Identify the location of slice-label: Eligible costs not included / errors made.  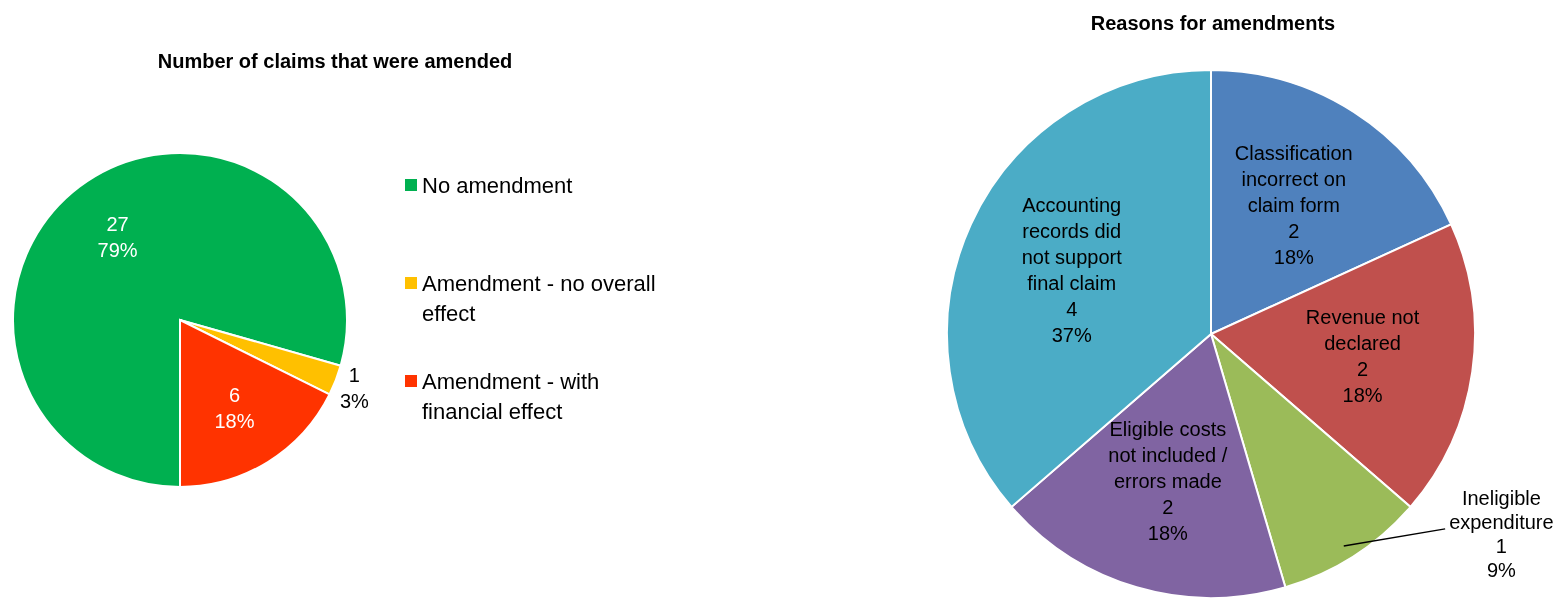
(1168, 454).